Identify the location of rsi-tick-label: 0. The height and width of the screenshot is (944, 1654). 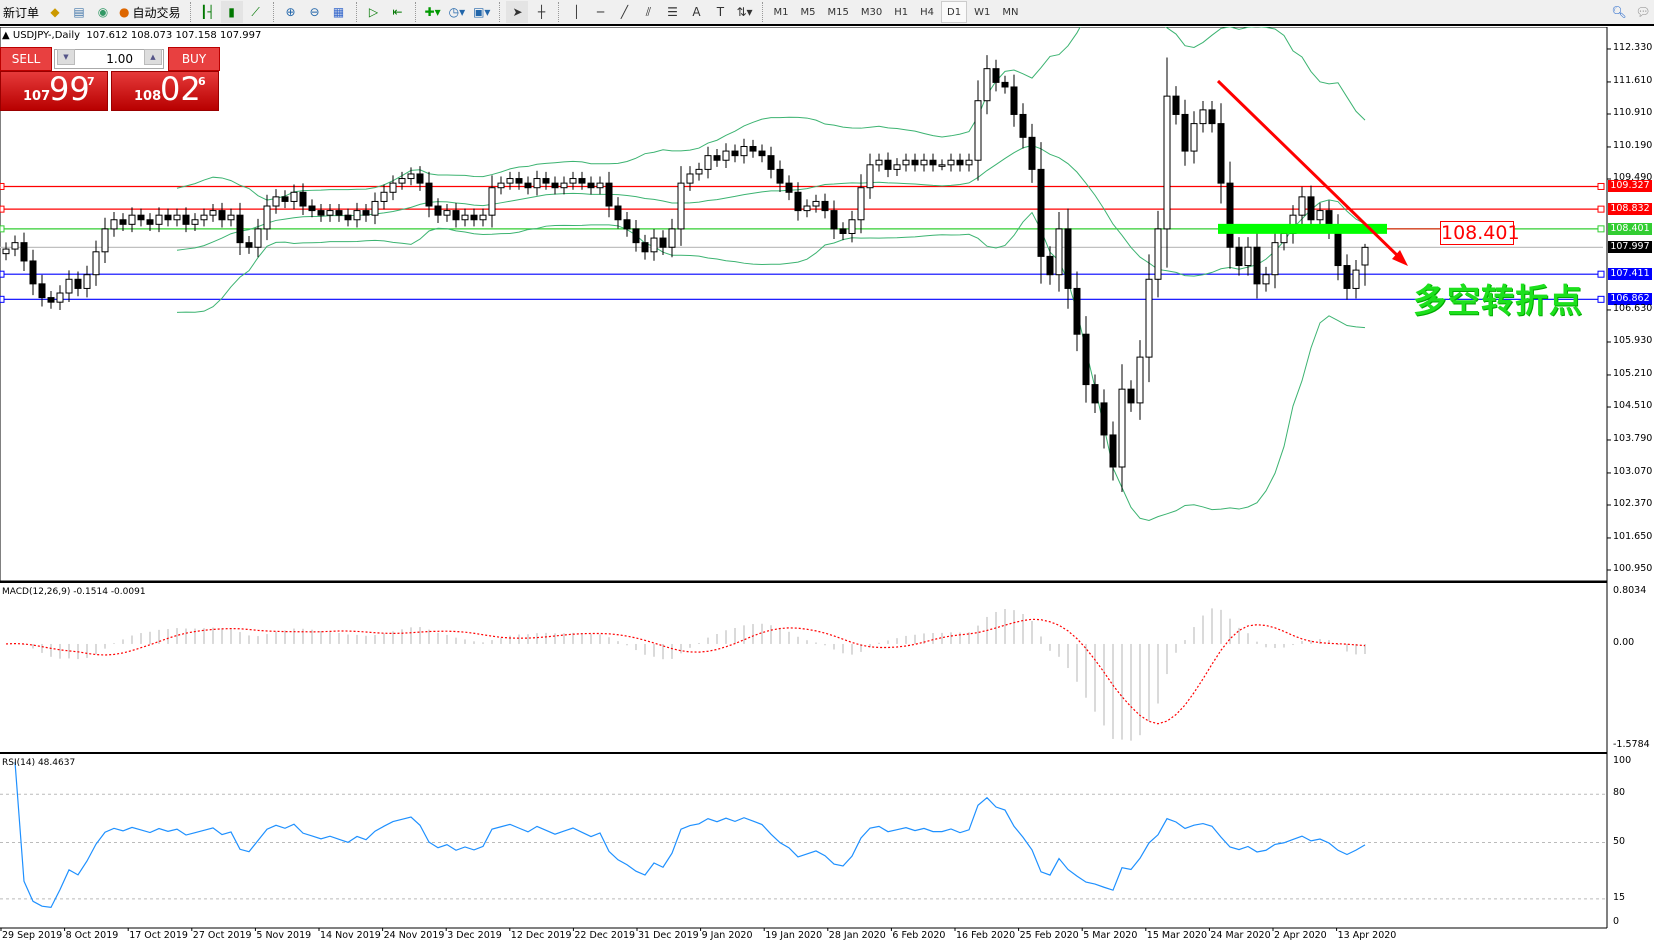
(1616, 921).